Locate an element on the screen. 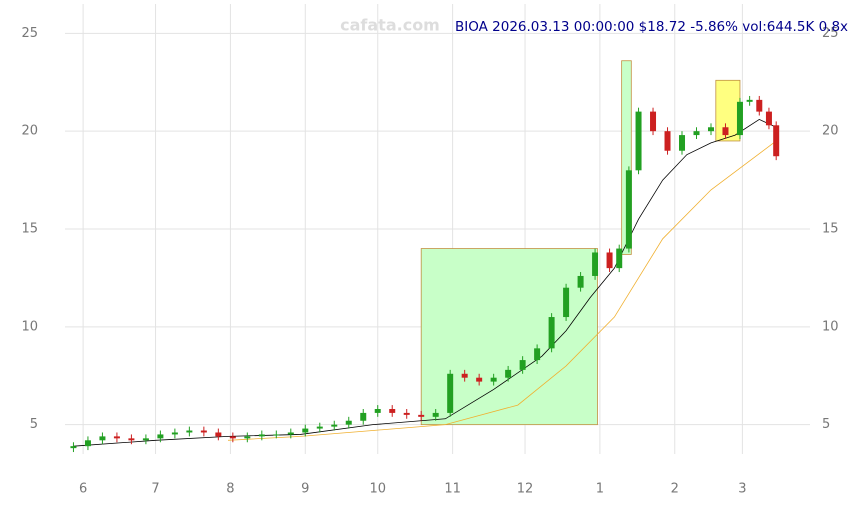  x-tick-label: 1 is located at coordinates (600, 489).